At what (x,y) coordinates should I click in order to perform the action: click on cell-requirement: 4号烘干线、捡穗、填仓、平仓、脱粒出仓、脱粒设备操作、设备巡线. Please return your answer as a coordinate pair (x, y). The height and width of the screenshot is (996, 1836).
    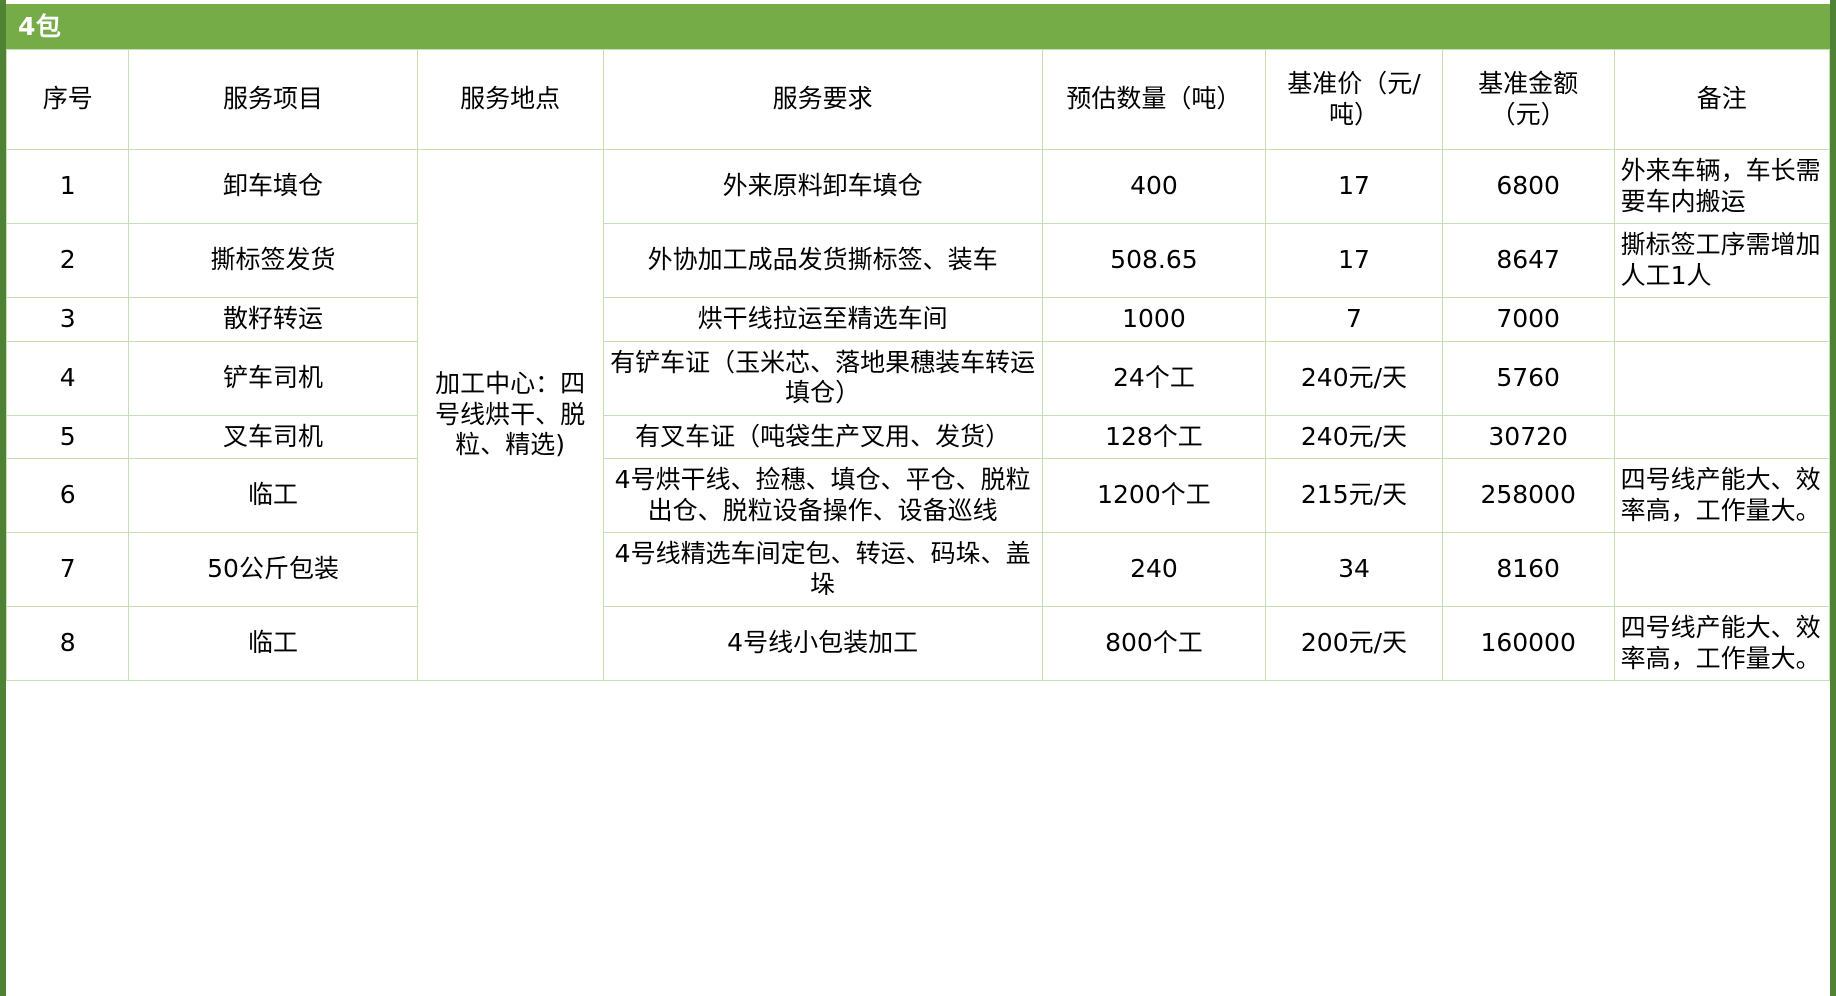
    Looking at the image, I should click on (822, 495).